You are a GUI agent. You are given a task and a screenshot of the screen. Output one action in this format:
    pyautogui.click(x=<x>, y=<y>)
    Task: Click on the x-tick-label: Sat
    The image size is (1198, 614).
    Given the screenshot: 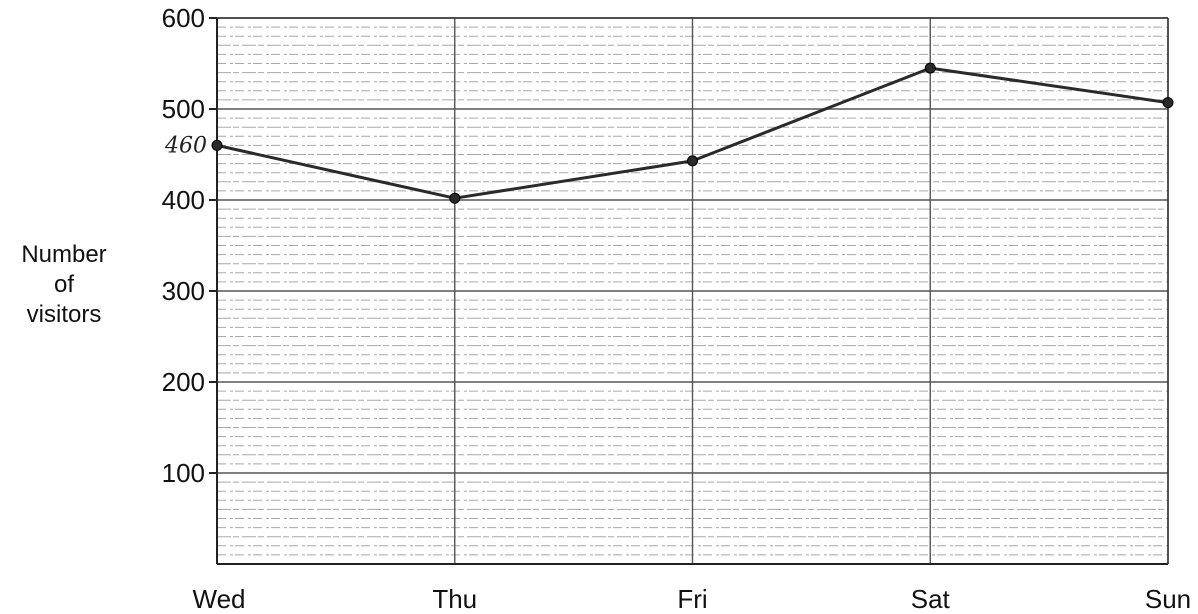 What is the action you would take?
    pyautogui.click(x=931, y=599)
    